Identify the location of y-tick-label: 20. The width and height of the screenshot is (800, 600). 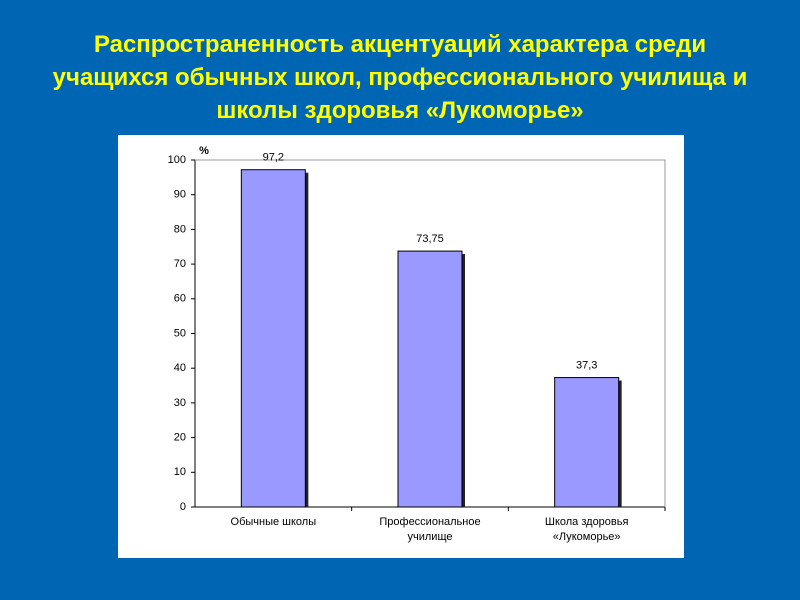
(180, 438).